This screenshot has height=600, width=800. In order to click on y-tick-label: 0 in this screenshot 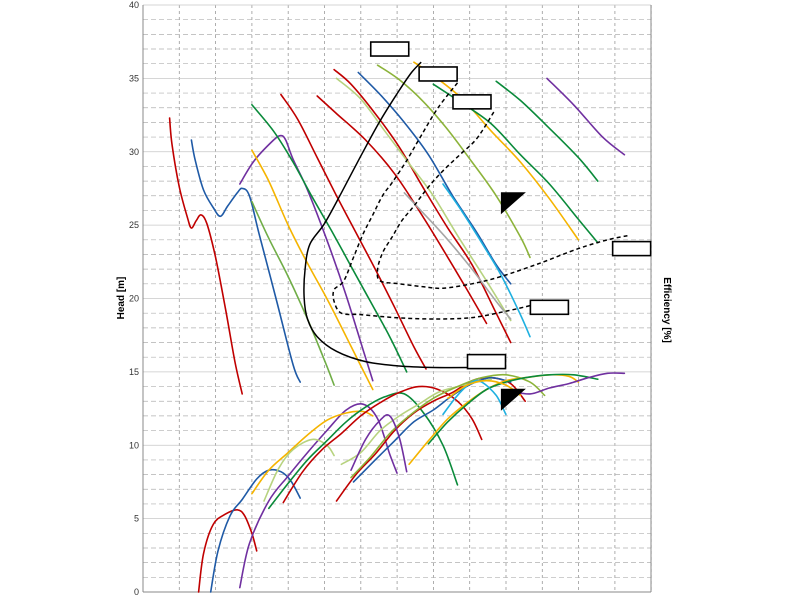, I will do `click(136, 592)`.